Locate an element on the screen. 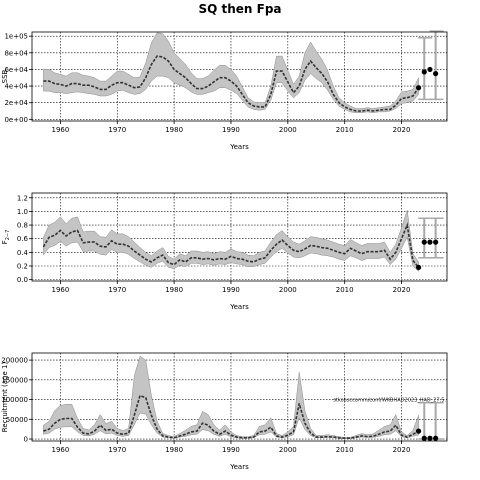  median-line-fbar is located at coordinates (231, 245).